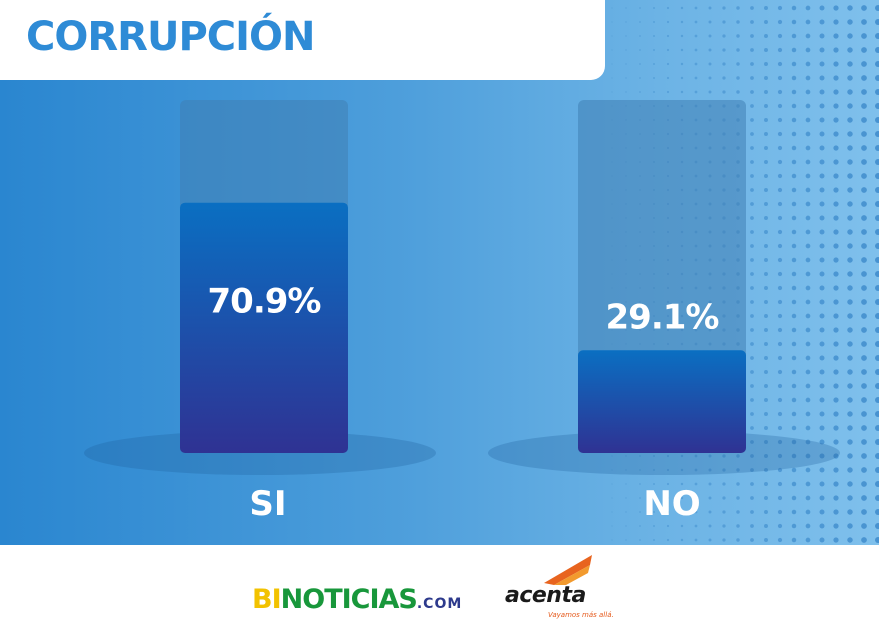  Describe the element at coordinates (267, 599) in the screenshot. I see `logo-bi-part: BI` at that location.